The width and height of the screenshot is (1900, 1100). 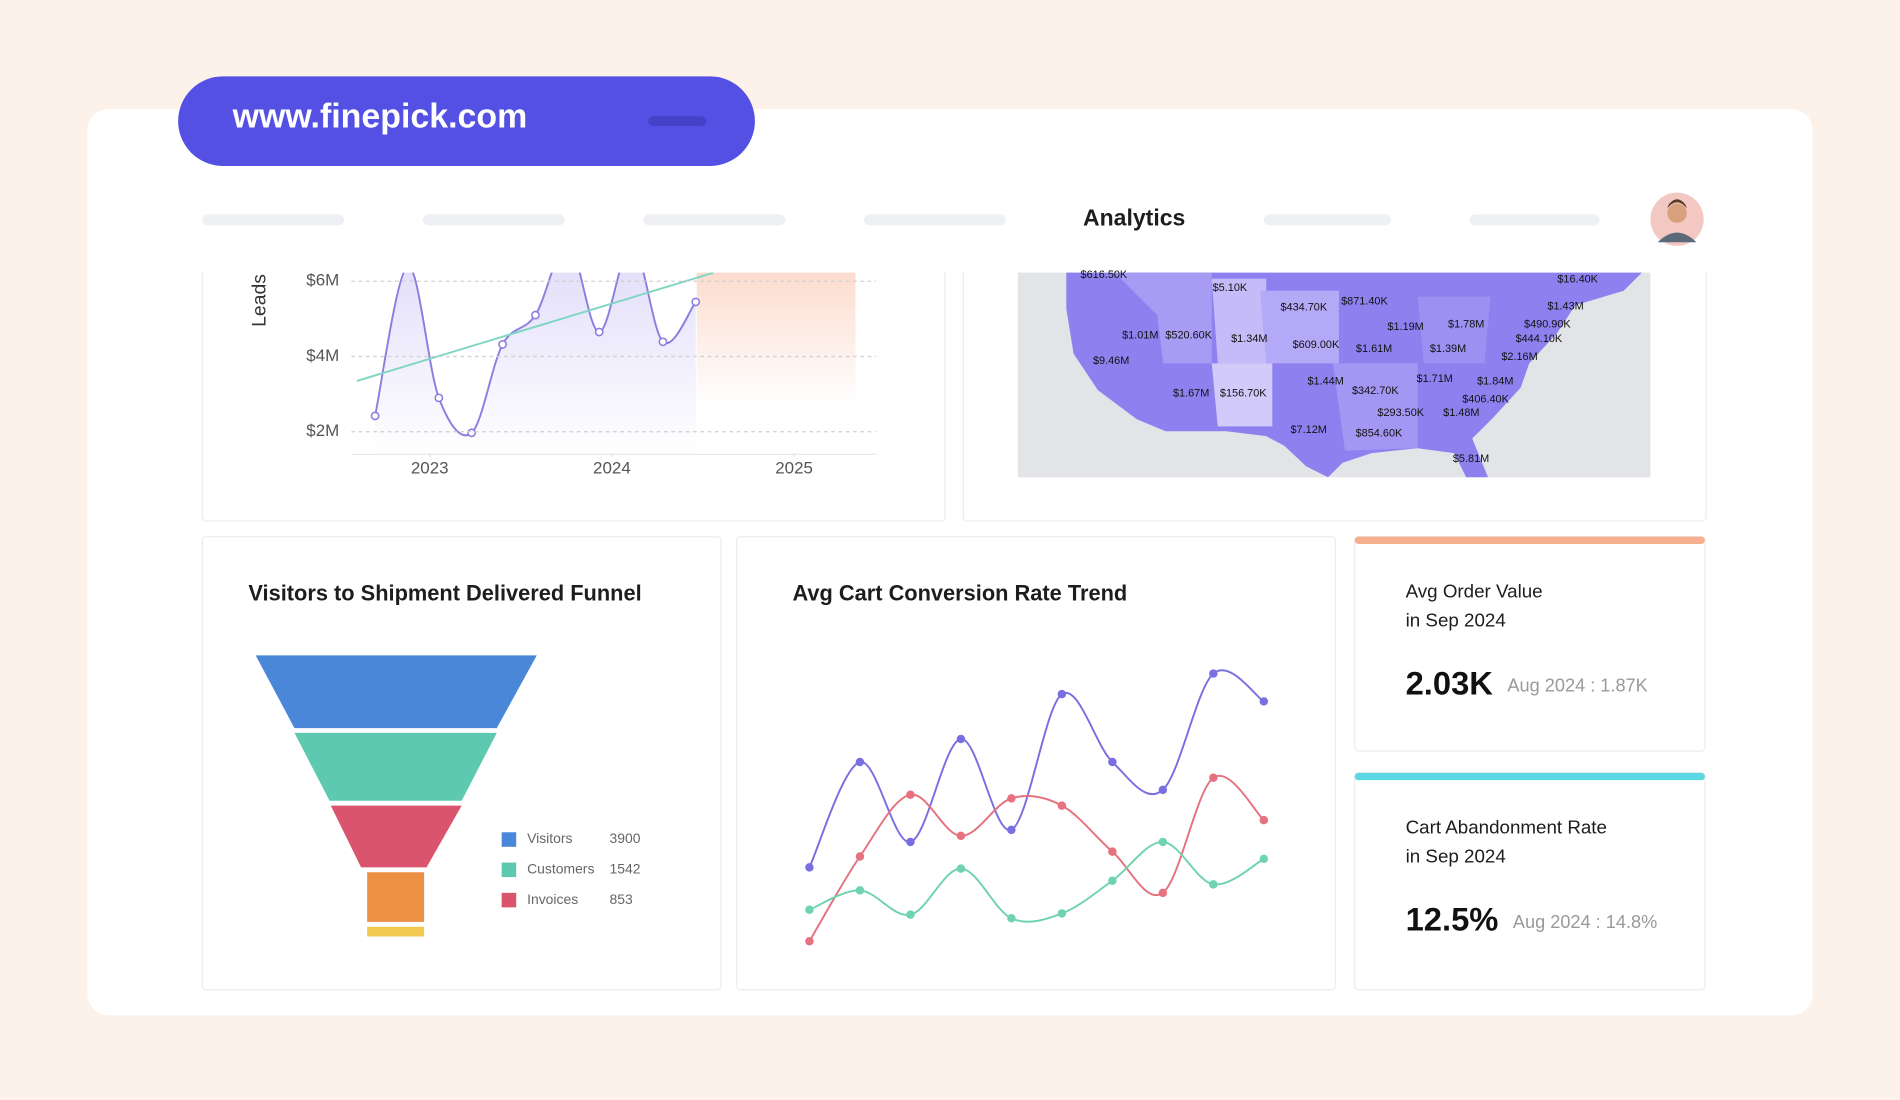 I want to click on map-label: $1.39M, so click(x=1448, y=349).